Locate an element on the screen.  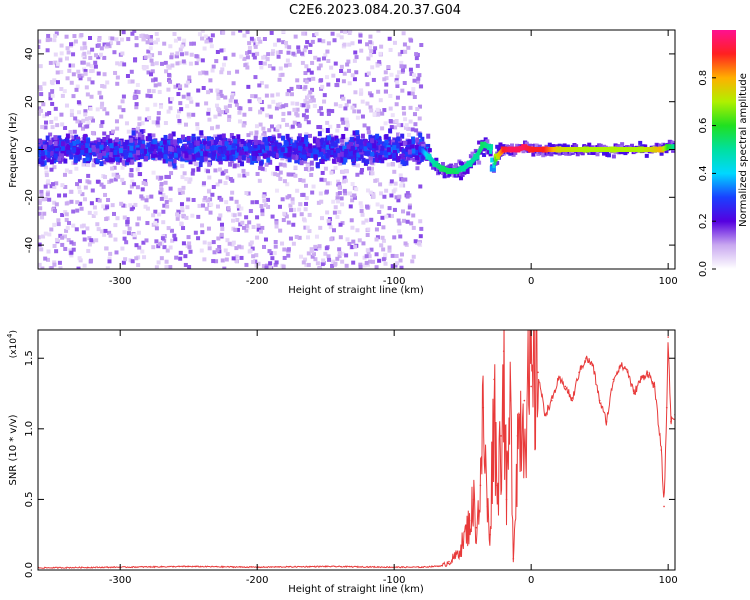
snr-xlabel: Height of straight line (km) is located at coordinates (356, 589).